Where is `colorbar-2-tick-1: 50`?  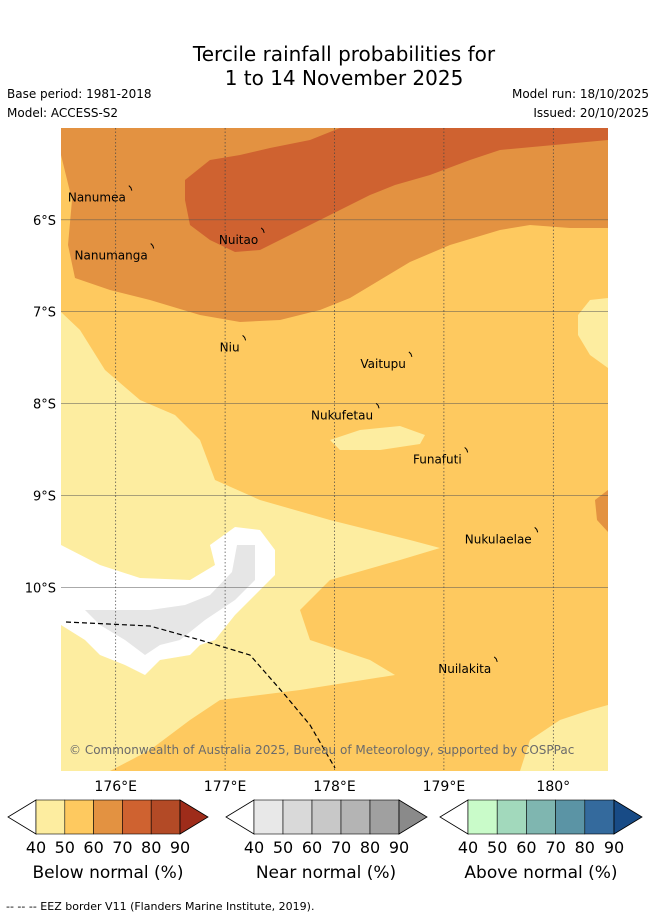 colorbar-2-tick-1: 50 is located at coordinates (497, 847).